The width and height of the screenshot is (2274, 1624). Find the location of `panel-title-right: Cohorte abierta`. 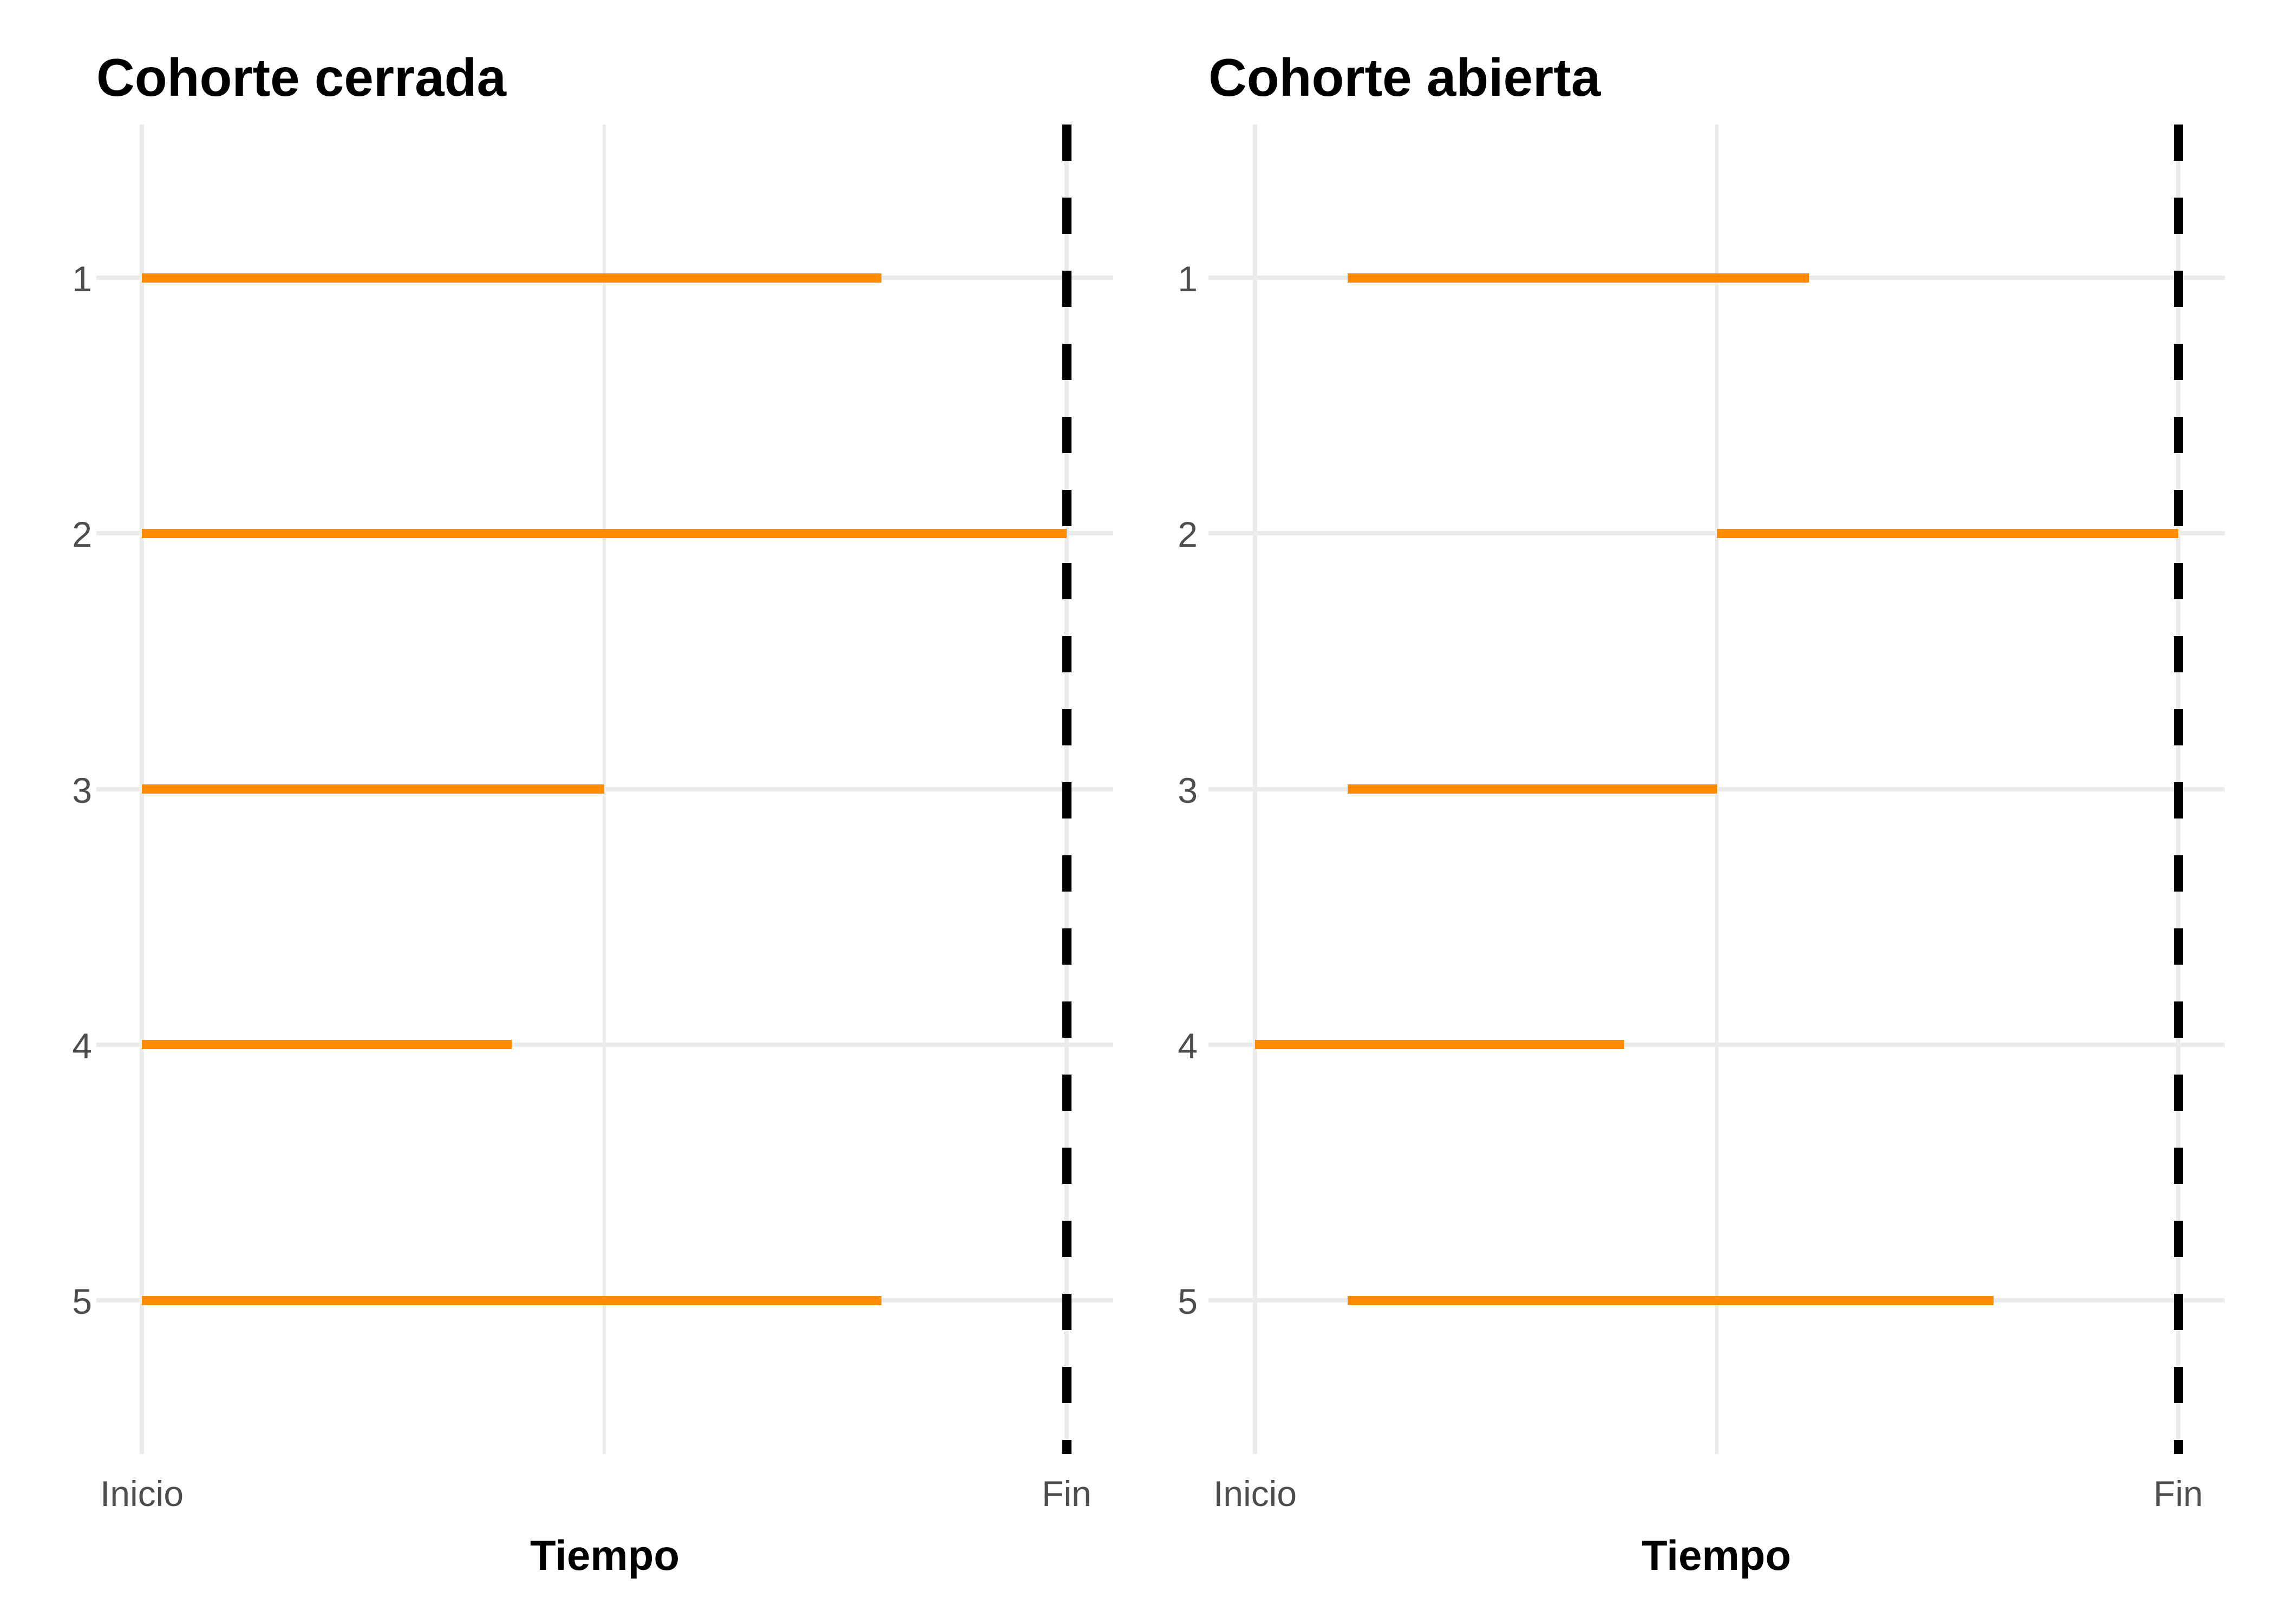

panel-title-right: Cohorte abierta is located at coordinates (1405, 77).